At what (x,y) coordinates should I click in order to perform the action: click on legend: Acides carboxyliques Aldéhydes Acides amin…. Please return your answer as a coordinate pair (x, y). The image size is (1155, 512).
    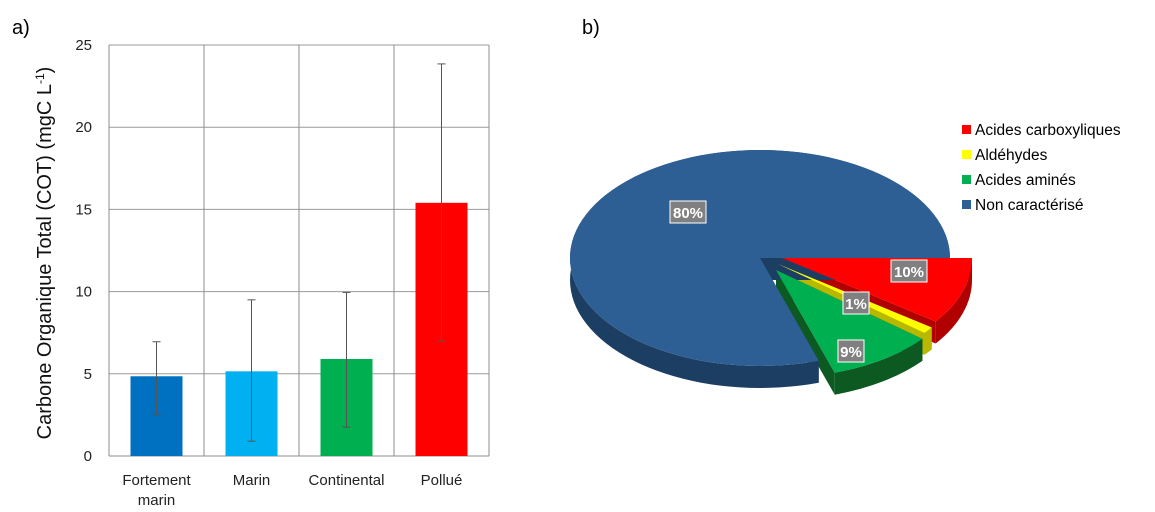
    Looking at the image, I should click on (1041, 168).